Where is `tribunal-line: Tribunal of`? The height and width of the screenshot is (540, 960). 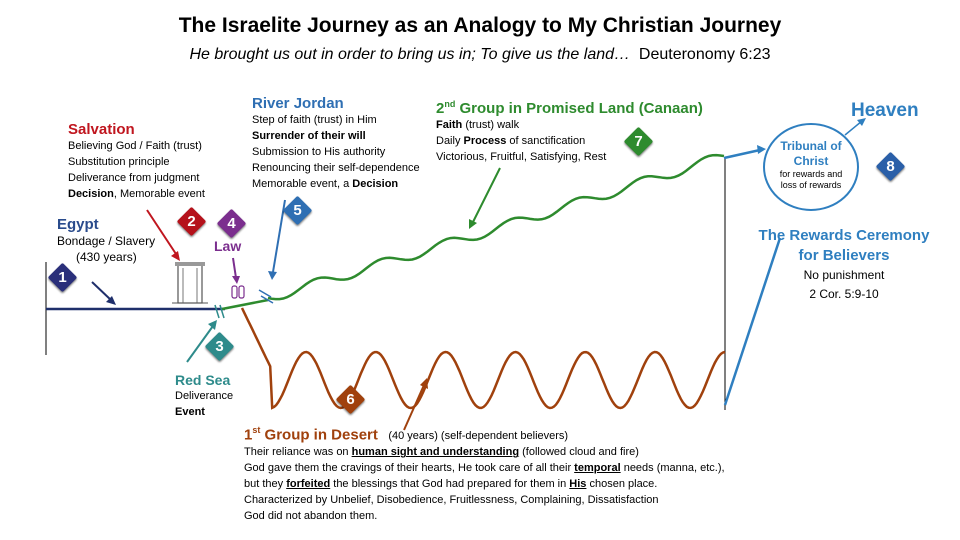
tribunal-line: Tribunal of is located at coordinates (811, 146).